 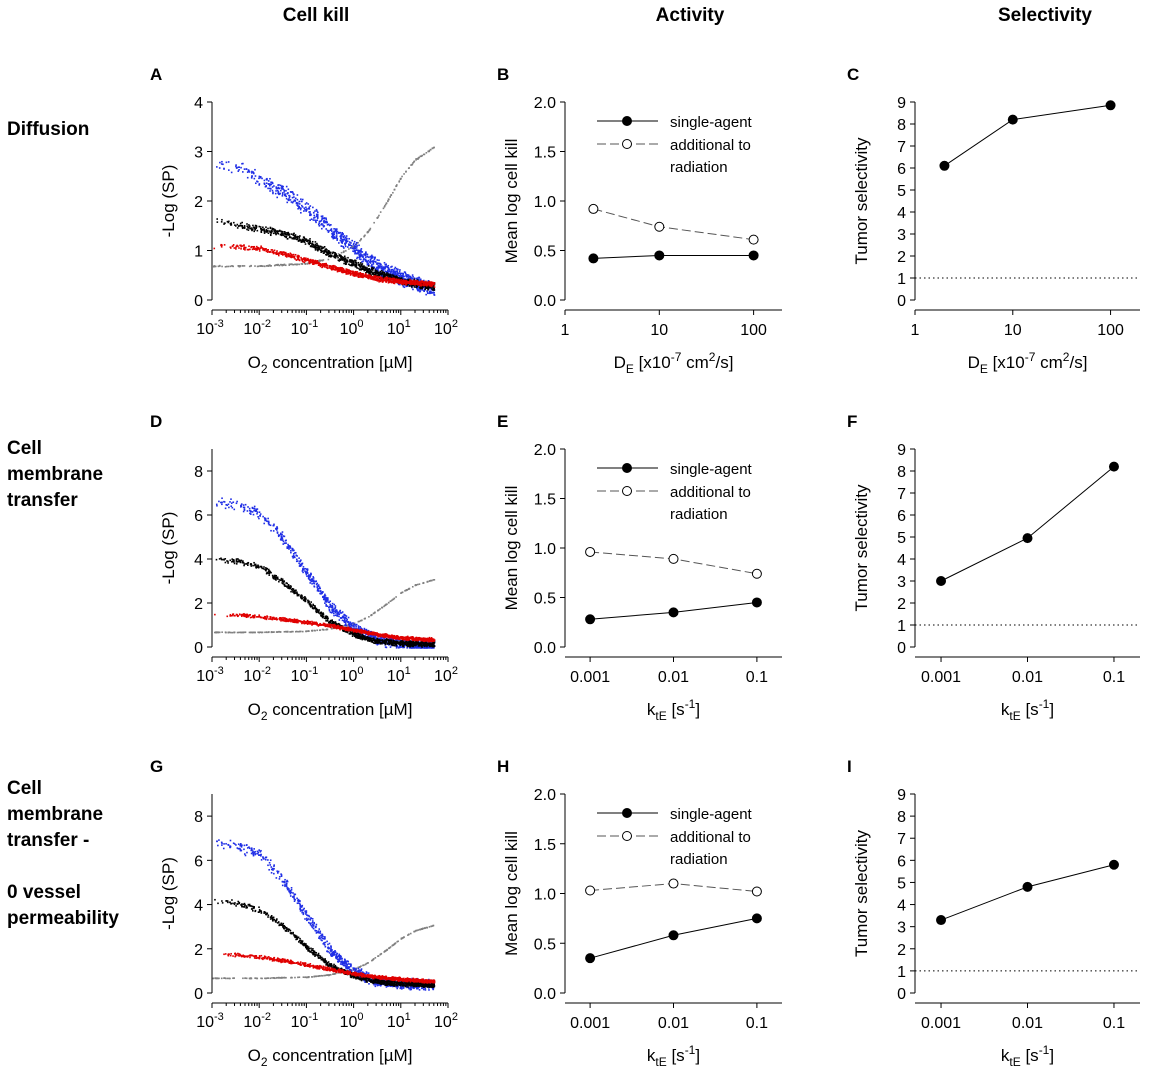 What do you see at coordinates (198, 560) in the screenshot?
I see `y-tick-label: 4` at bounding box center [198, 560].